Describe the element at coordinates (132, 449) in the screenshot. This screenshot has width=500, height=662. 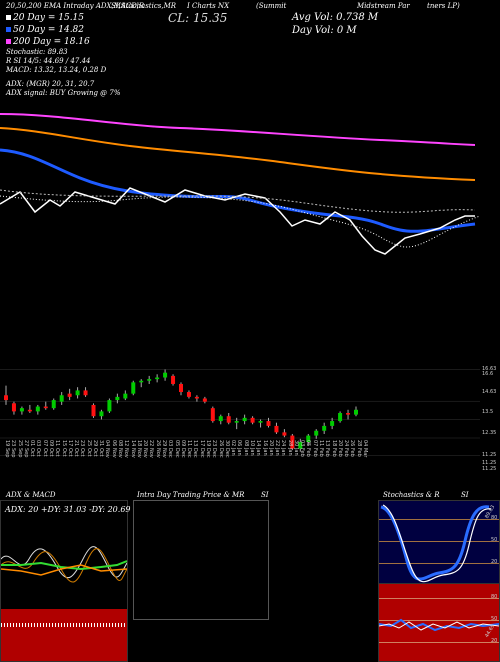
I see `date-tick: 14 Nov` at that location.